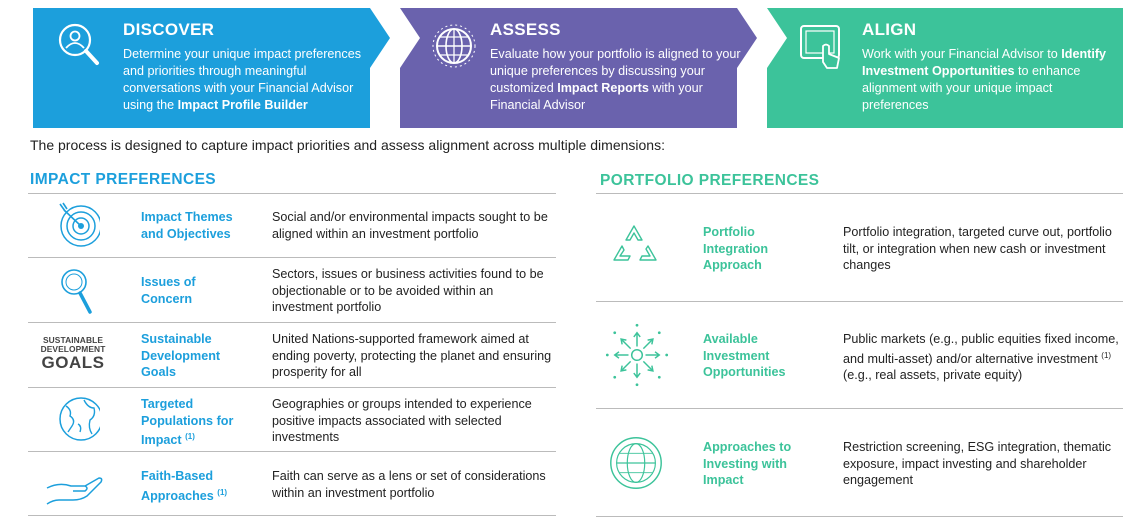 The image size is (1143, 518). What do you see at coordinates (820, 47) in the screenshot?
I see `tablet-touch-icon` at bounding box center [820, 47].